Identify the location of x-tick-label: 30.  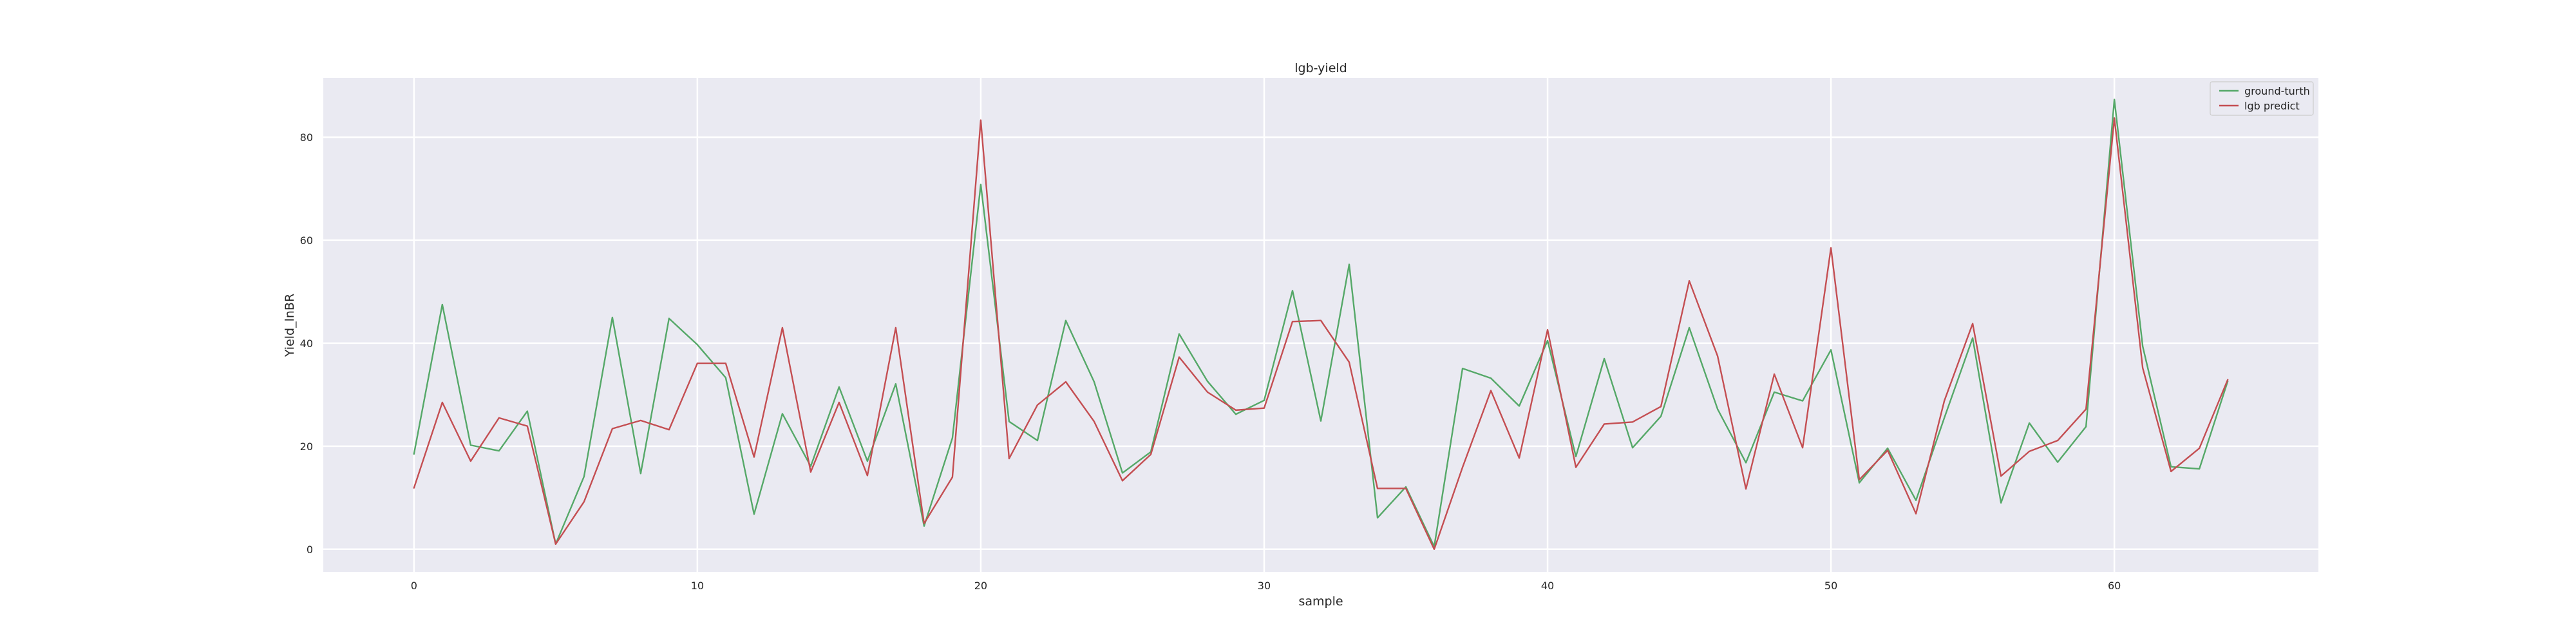
(1264, 586).